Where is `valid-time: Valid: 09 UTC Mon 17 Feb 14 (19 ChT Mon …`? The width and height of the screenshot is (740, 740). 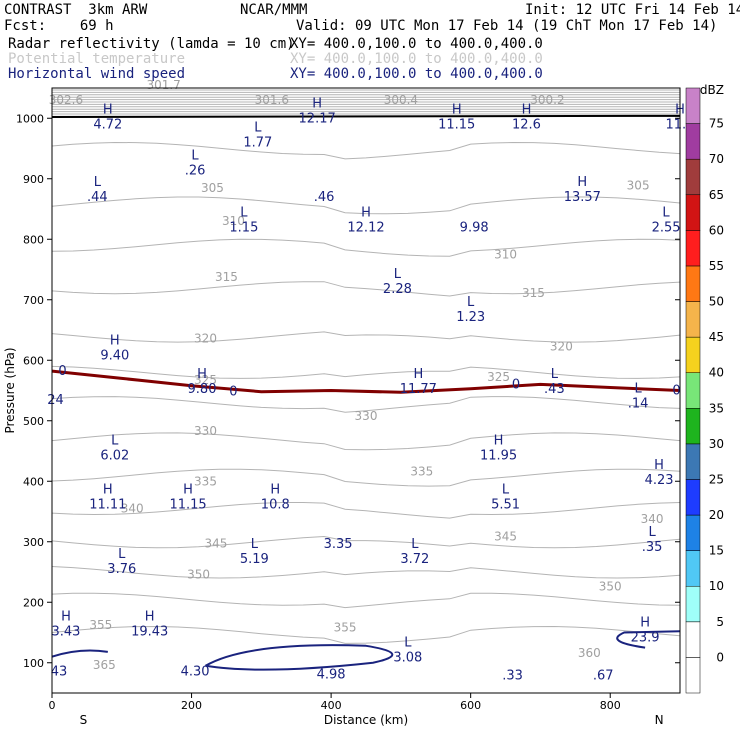
valid-time: Valid: 09 UTC Mon 17 Feb 14 (19 ChT Mon … is located at coordinates (507, 26).